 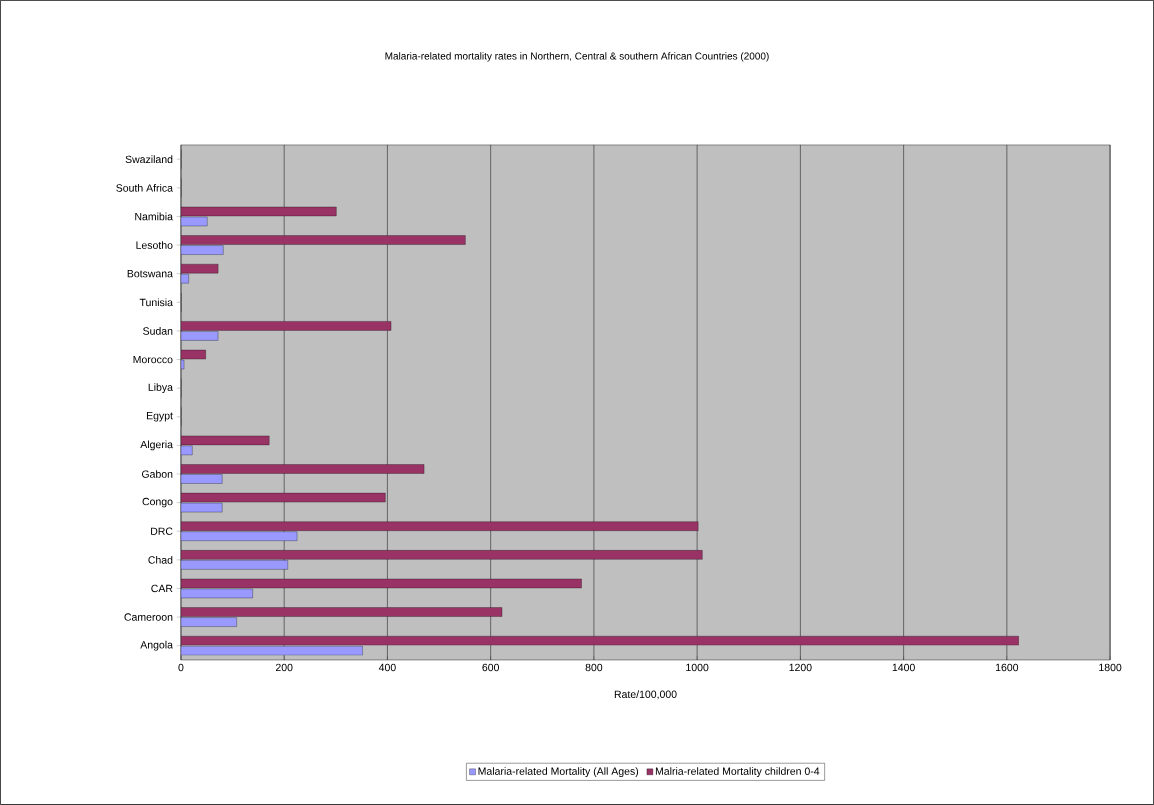 I want to click on x-axis-title: Rate/100,000, so click(x=645, y=695).